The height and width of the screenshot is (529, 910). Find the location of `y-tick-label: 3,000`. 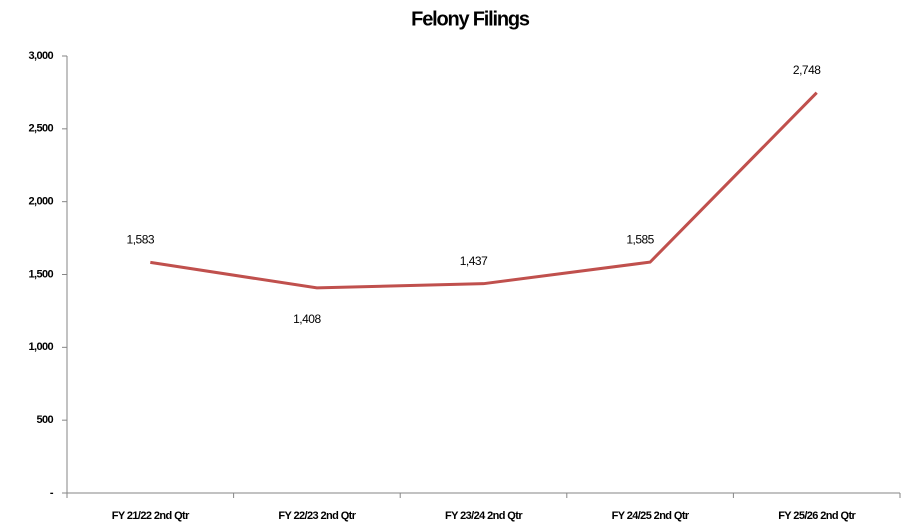

y-tick-label: 3,000 is located at coordinates (40, 56).